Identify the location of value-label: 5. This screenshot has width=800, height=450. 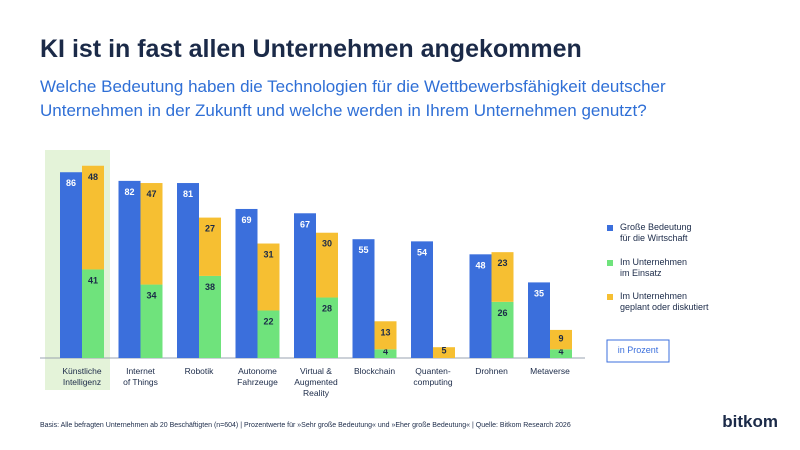
(443, 351).